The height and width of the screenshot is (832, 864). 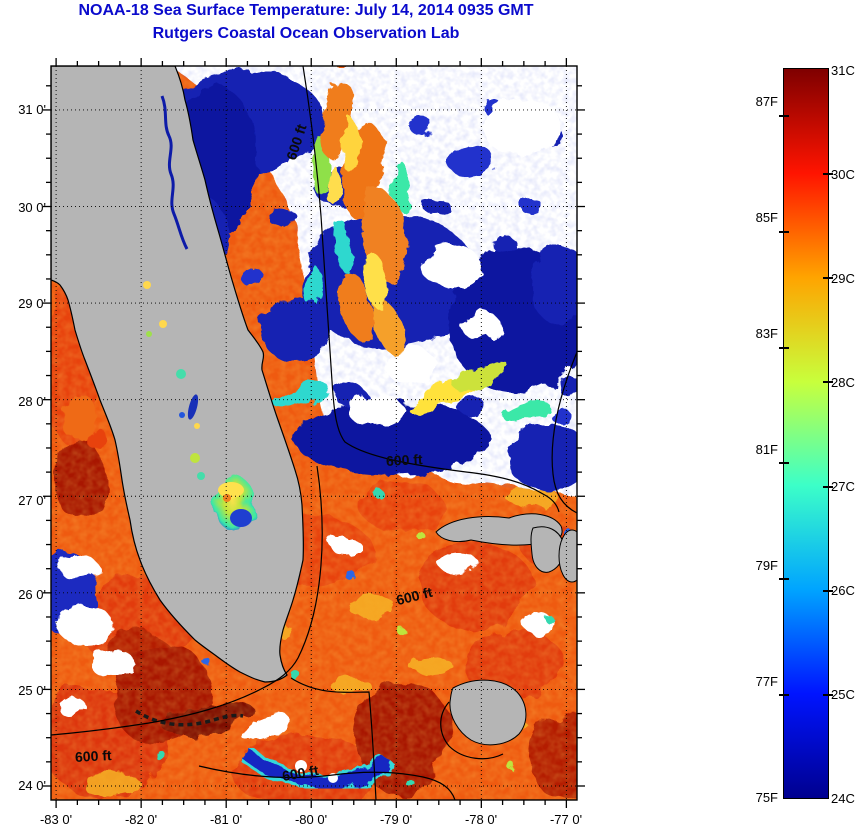 What do you see at coordinates (766, 565) in the screenshot?
I see `colorbar-f-label: 79F` at bounding box center [766, 565].